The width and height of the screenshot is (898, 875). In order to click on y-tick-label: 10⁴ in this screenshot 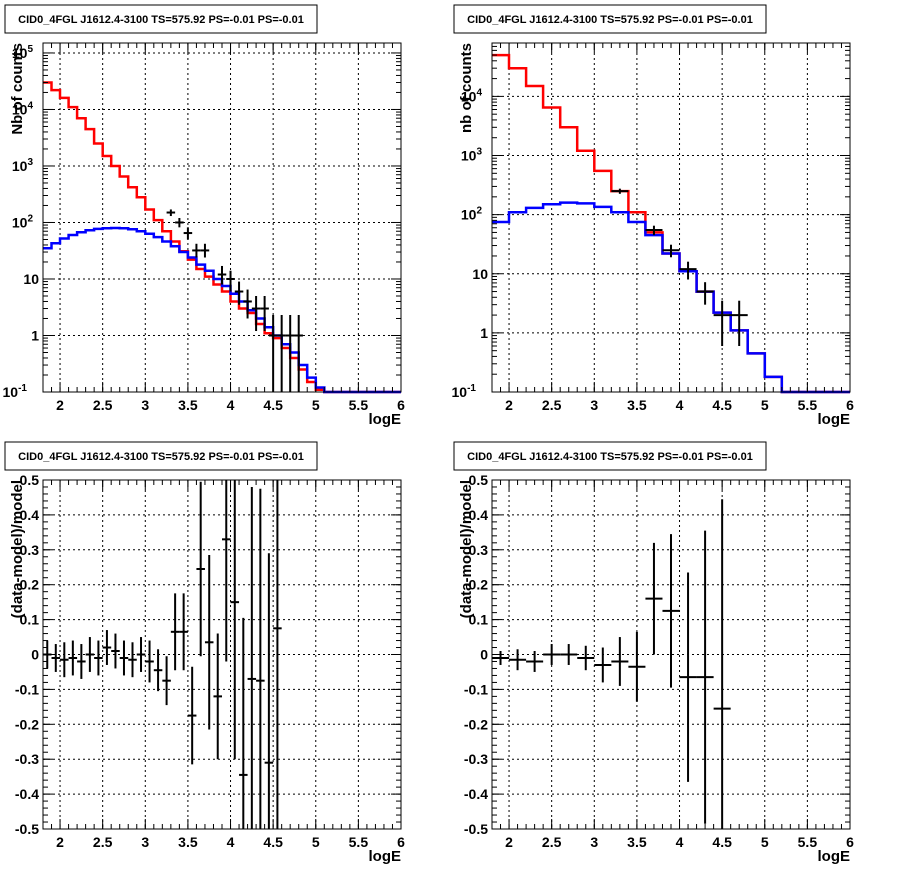, I will do `click(472, 95)`.